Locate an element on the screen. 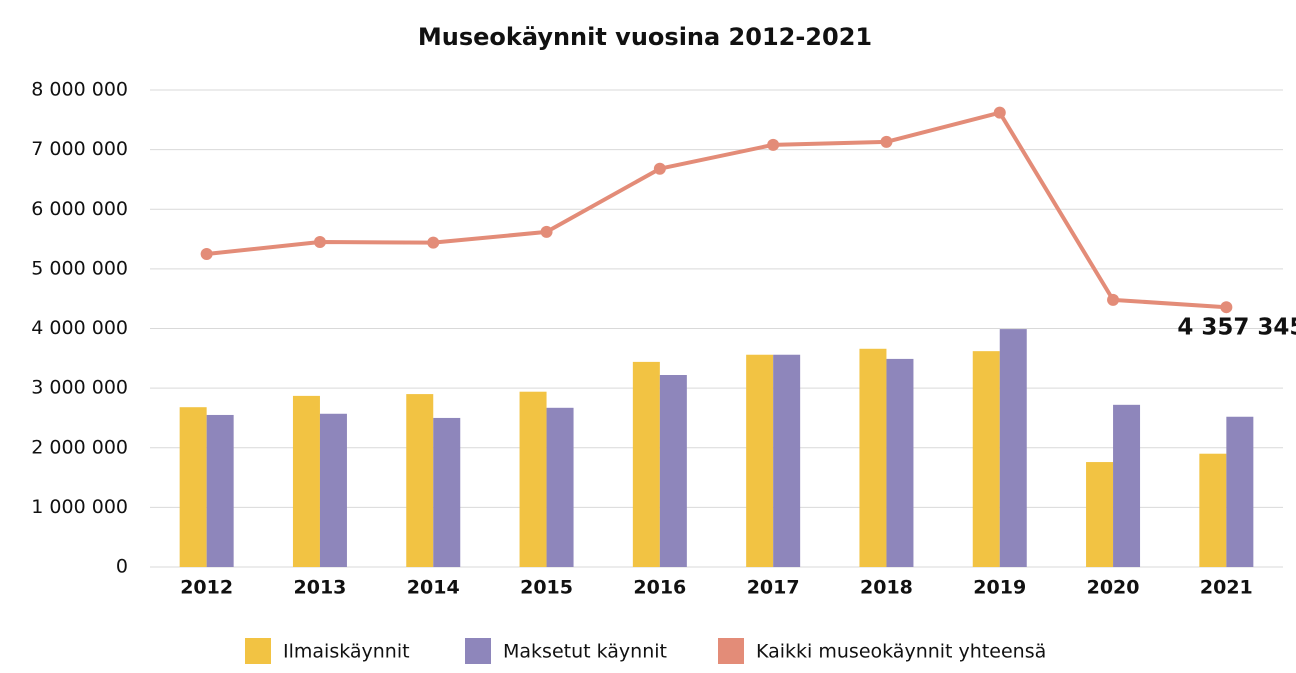 The width and height of the screenshot is (1296, 673). legend-label: Kaikki museokäynnit yhteensä is located at coordinates (901, 652).